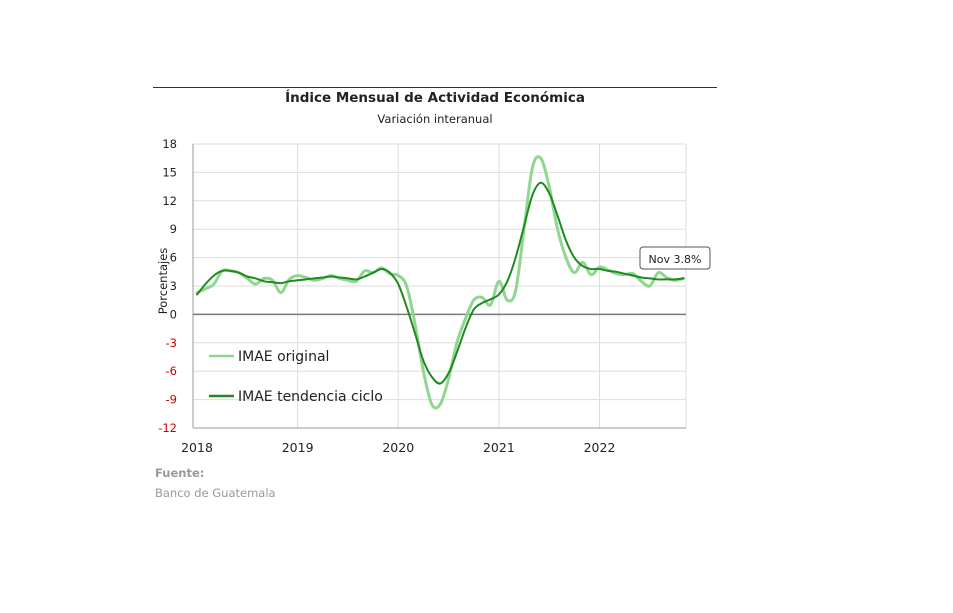 The image size is (953, 613). I want to click on annotation-label: Nov 3.8%, so click(675, 259).